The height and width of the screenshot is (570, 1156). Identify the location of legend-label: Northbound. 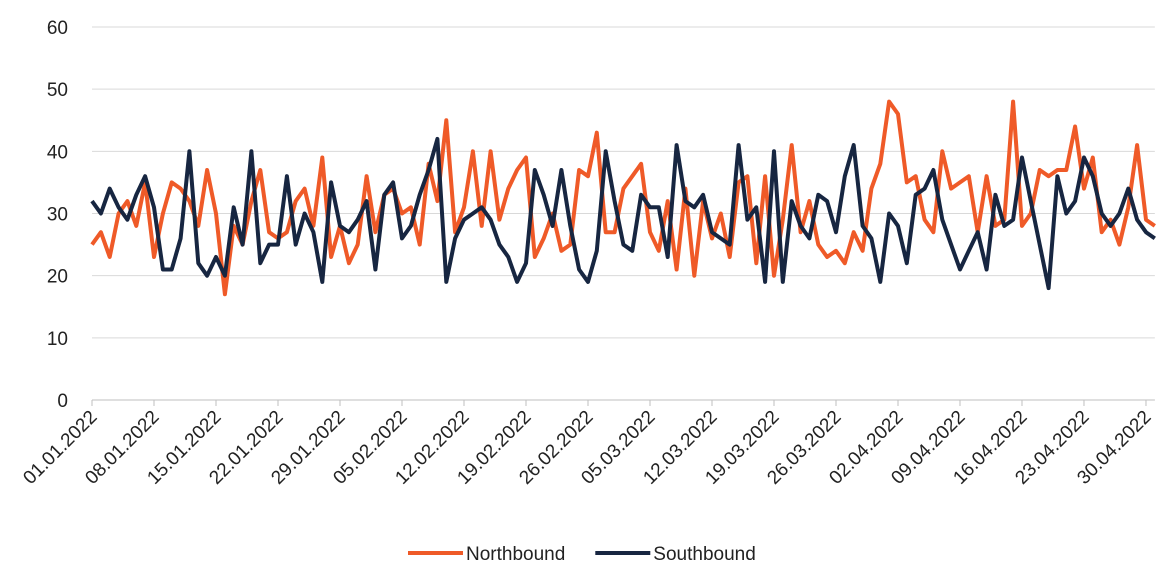
(515, 554).